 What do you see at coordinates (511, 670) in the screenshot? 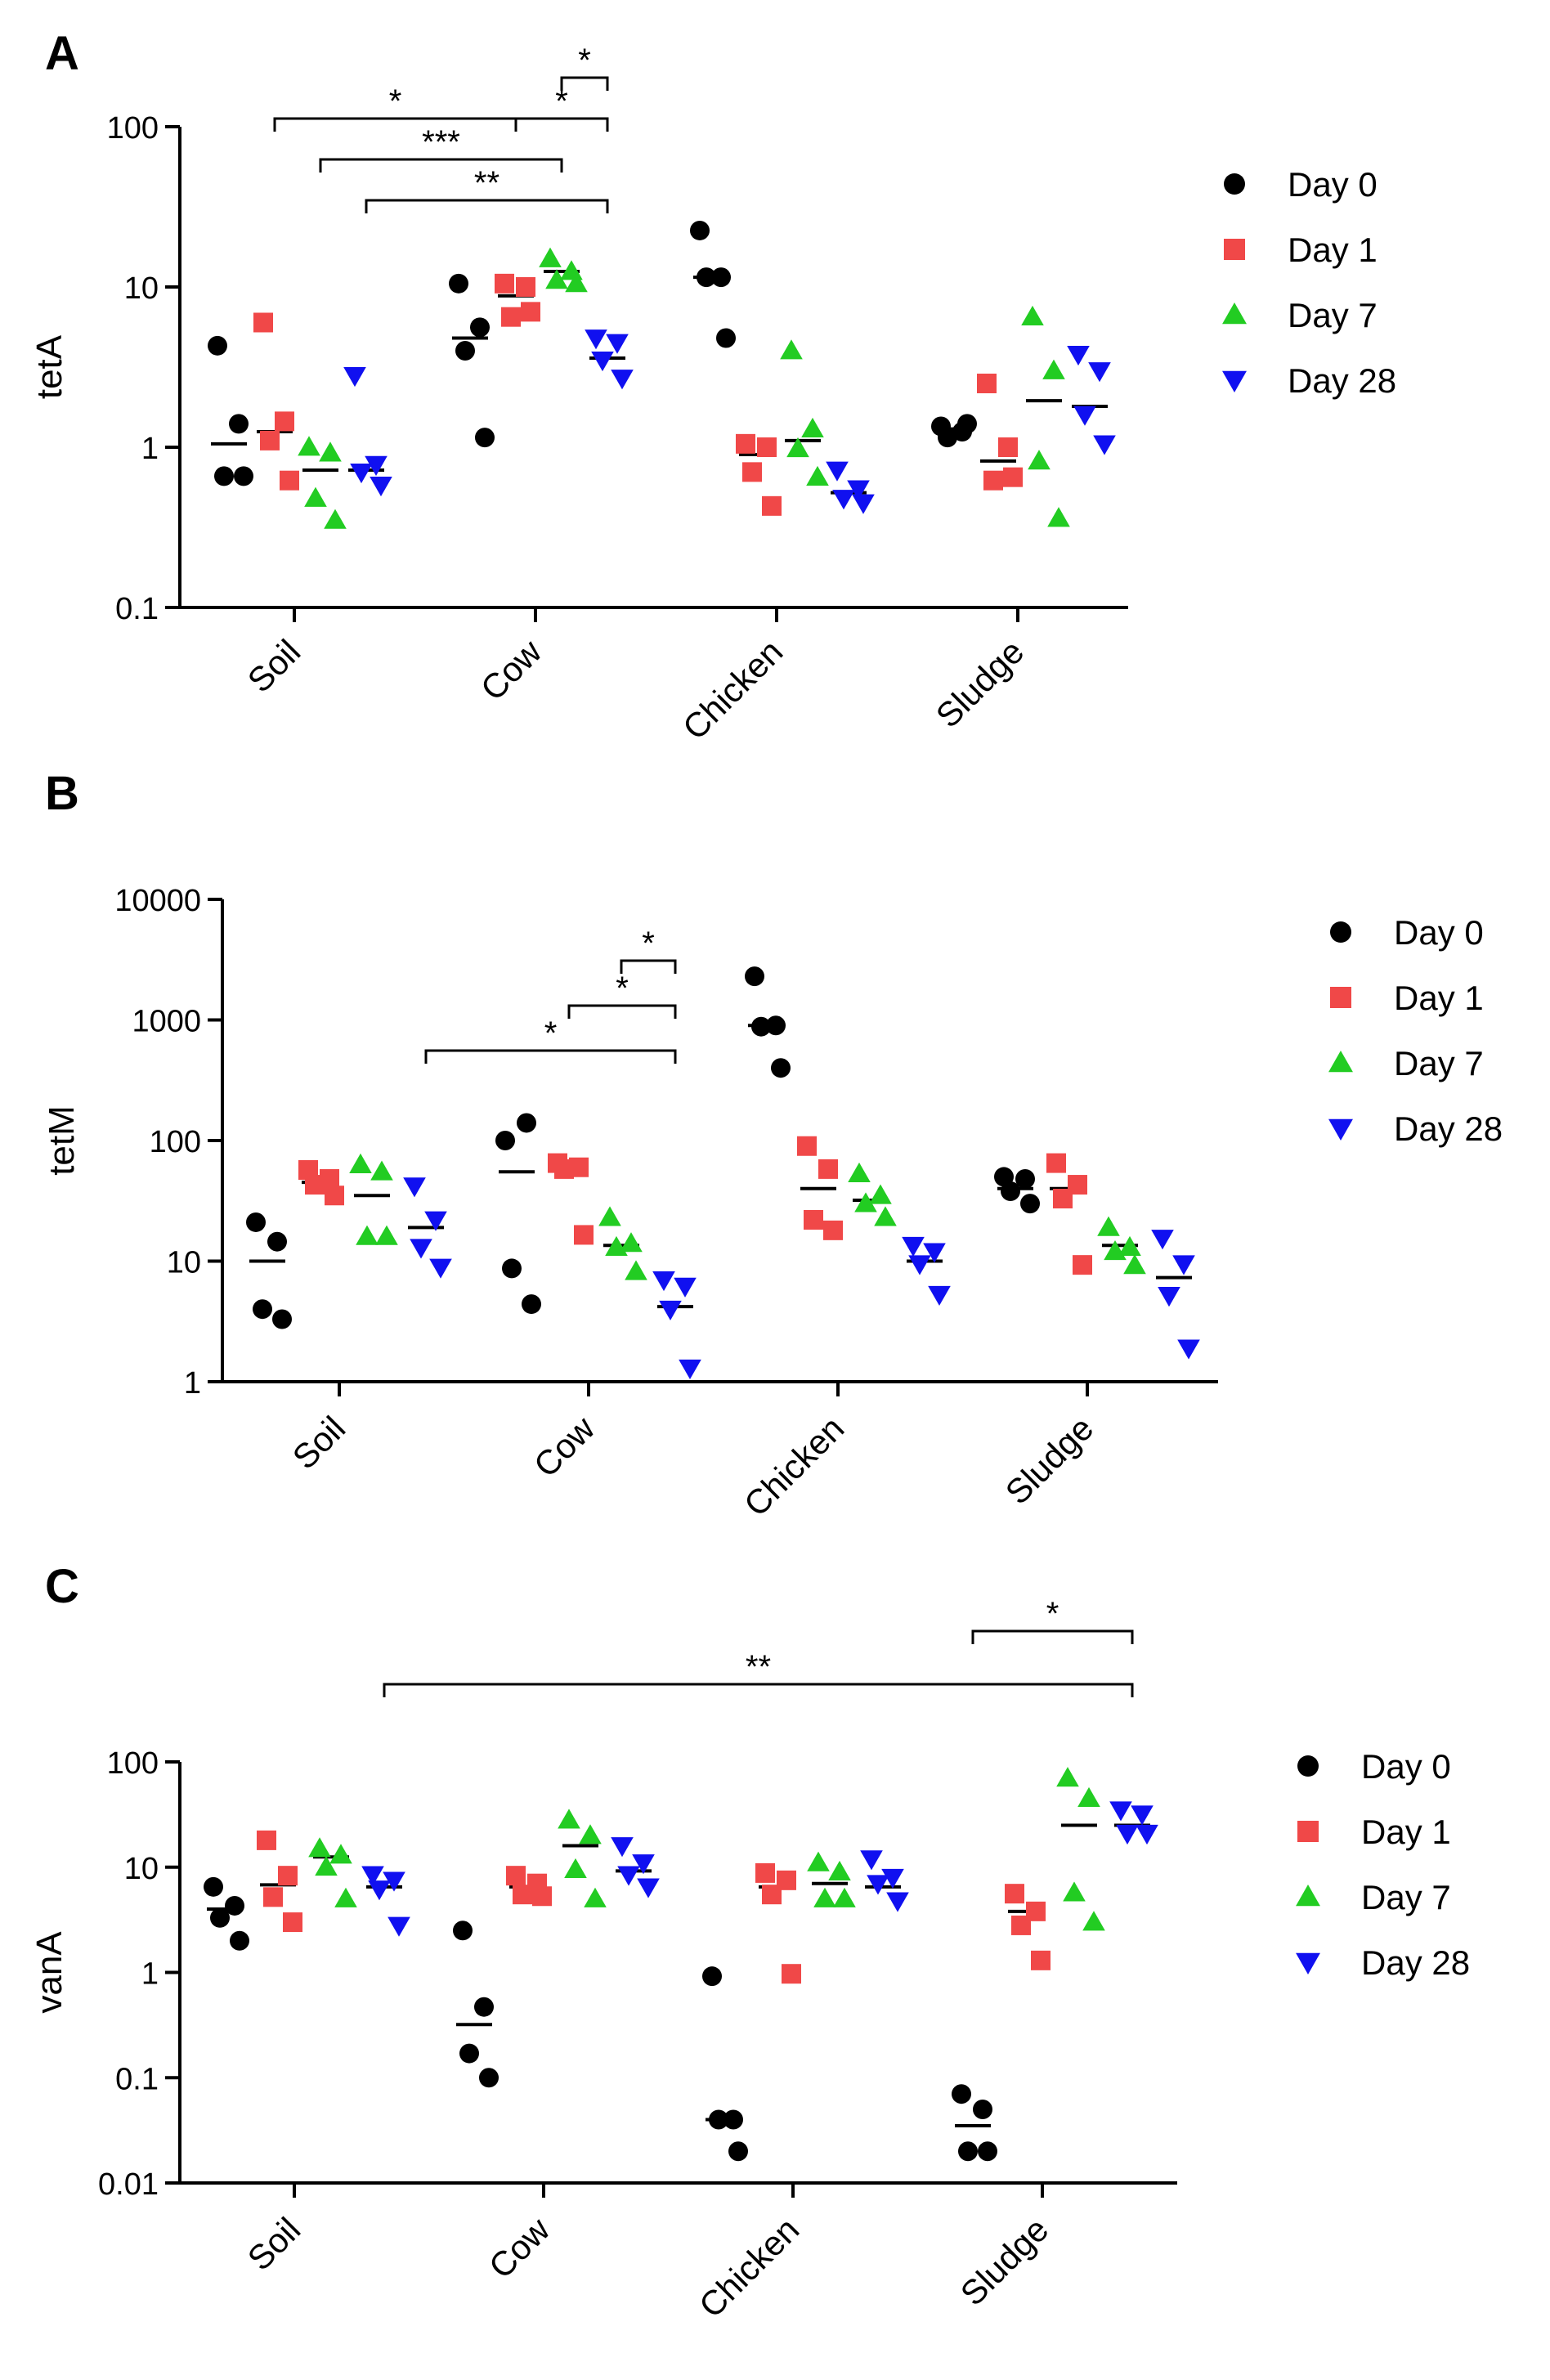
I see `x-tick-label: Cow` at bounding box center [511, 670].